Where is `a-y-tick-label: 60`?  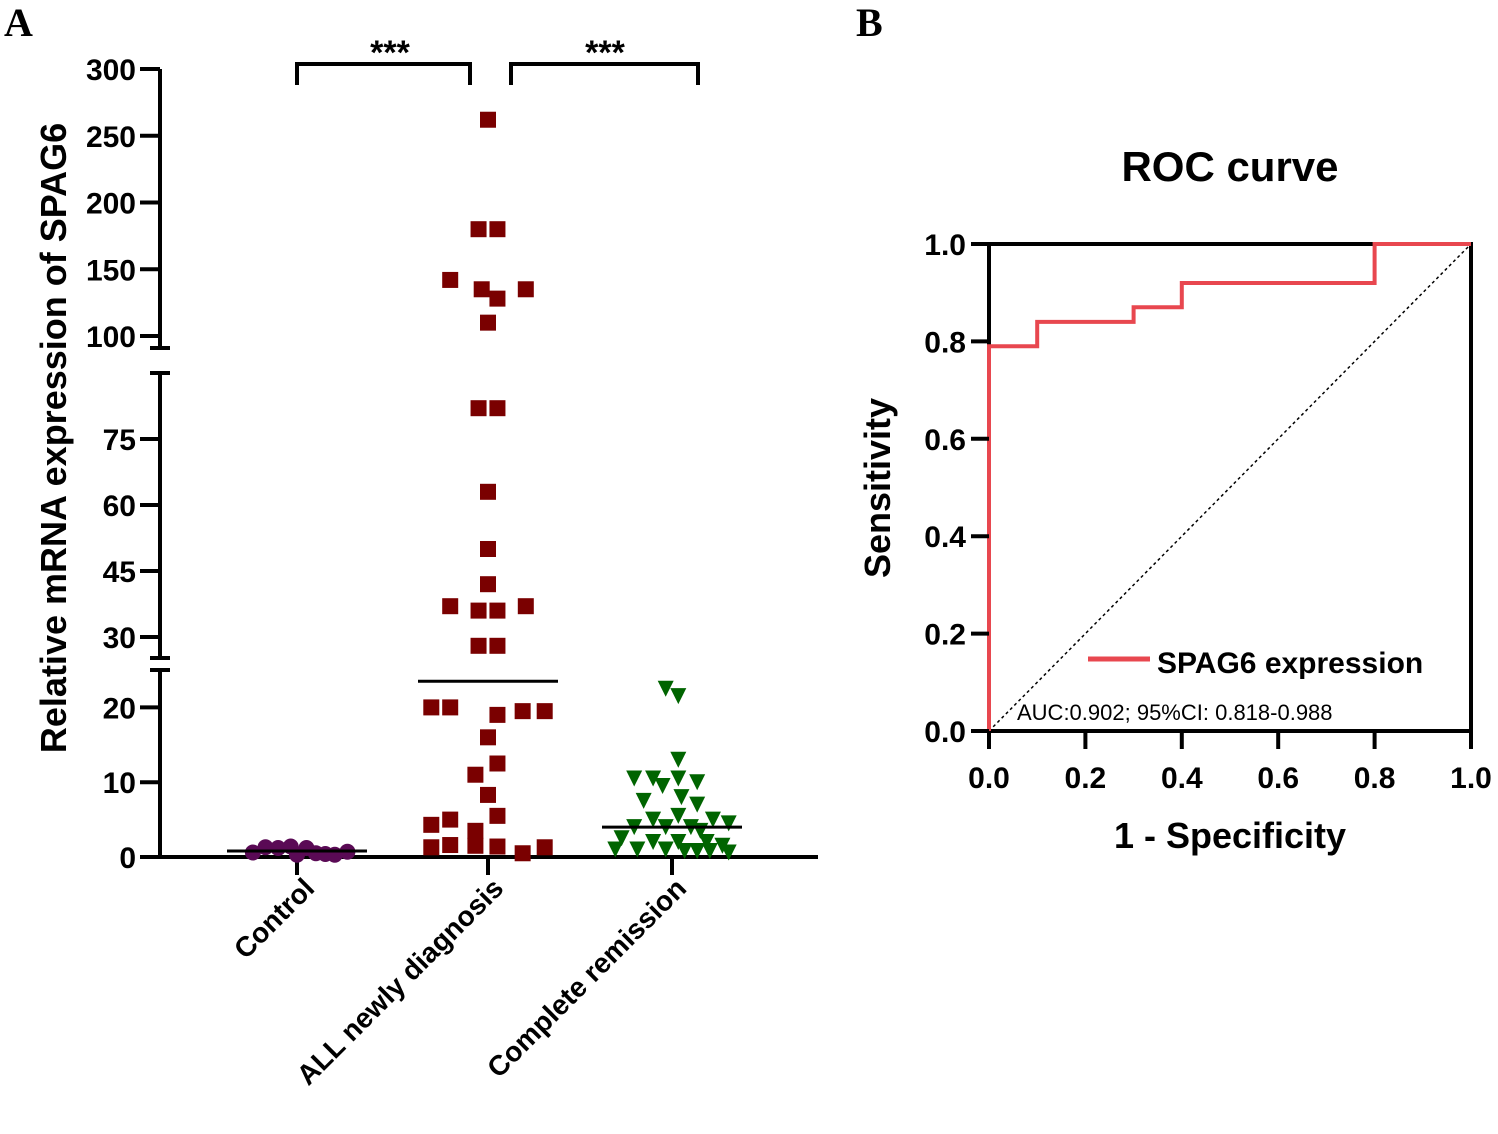
a-y-tick-label: 60 is located at coordinates (119, 506).